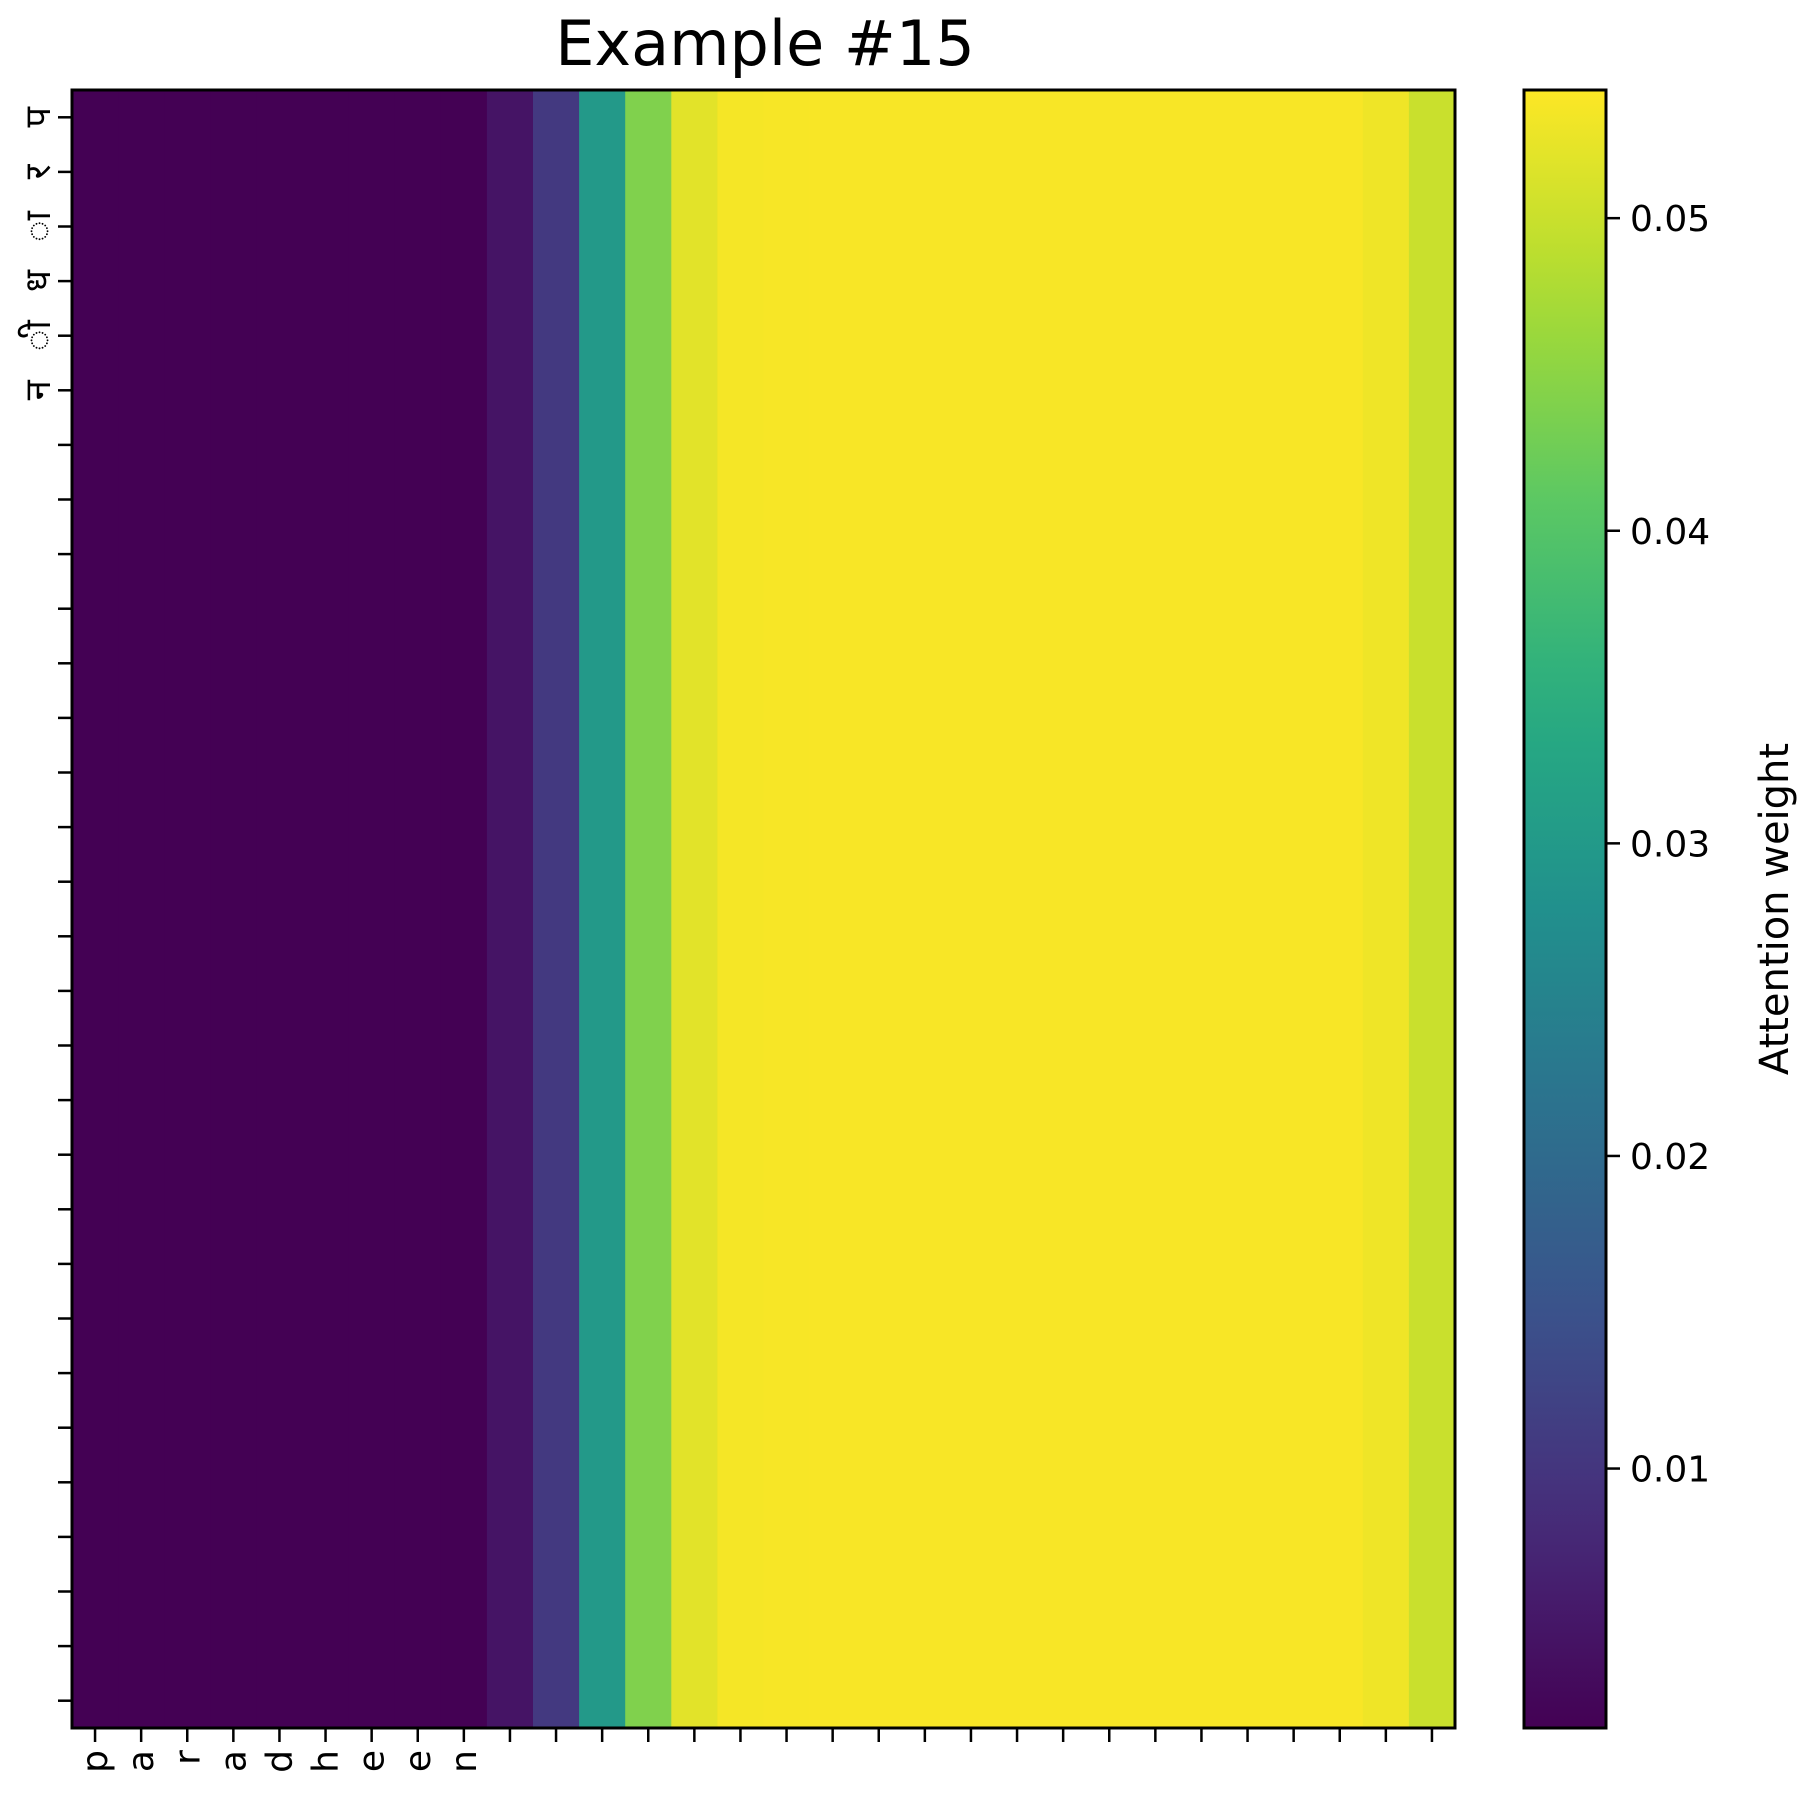  What do you see at coordinates (765, 43) in the screenshot?
I see `chart-title: Example #15` at bounding box center [765, 43].